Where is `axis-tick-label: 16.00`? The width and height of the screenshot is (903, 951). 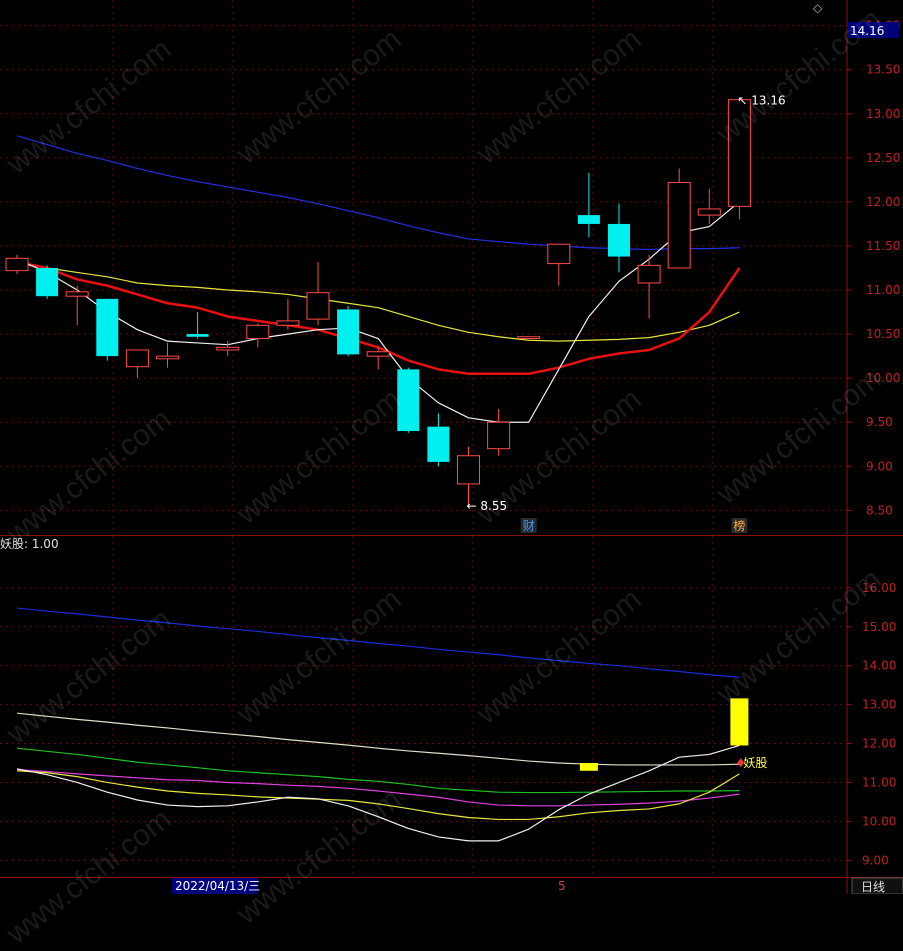 axis-tick-label: 16.00 is located at coordinates (879, 588).